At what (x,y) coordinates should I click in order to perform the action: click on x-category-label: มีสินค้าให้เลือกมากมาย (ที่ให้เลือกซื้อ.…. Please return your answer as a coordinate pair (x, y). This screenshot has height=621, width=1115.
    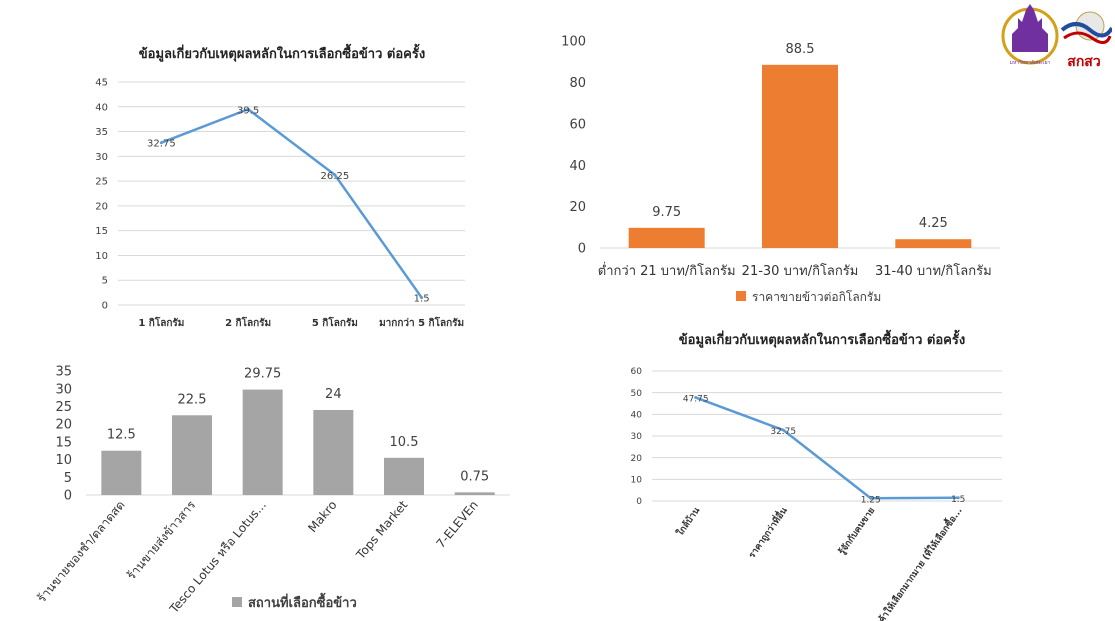
    Looking at the image, I should click on (915, 562).